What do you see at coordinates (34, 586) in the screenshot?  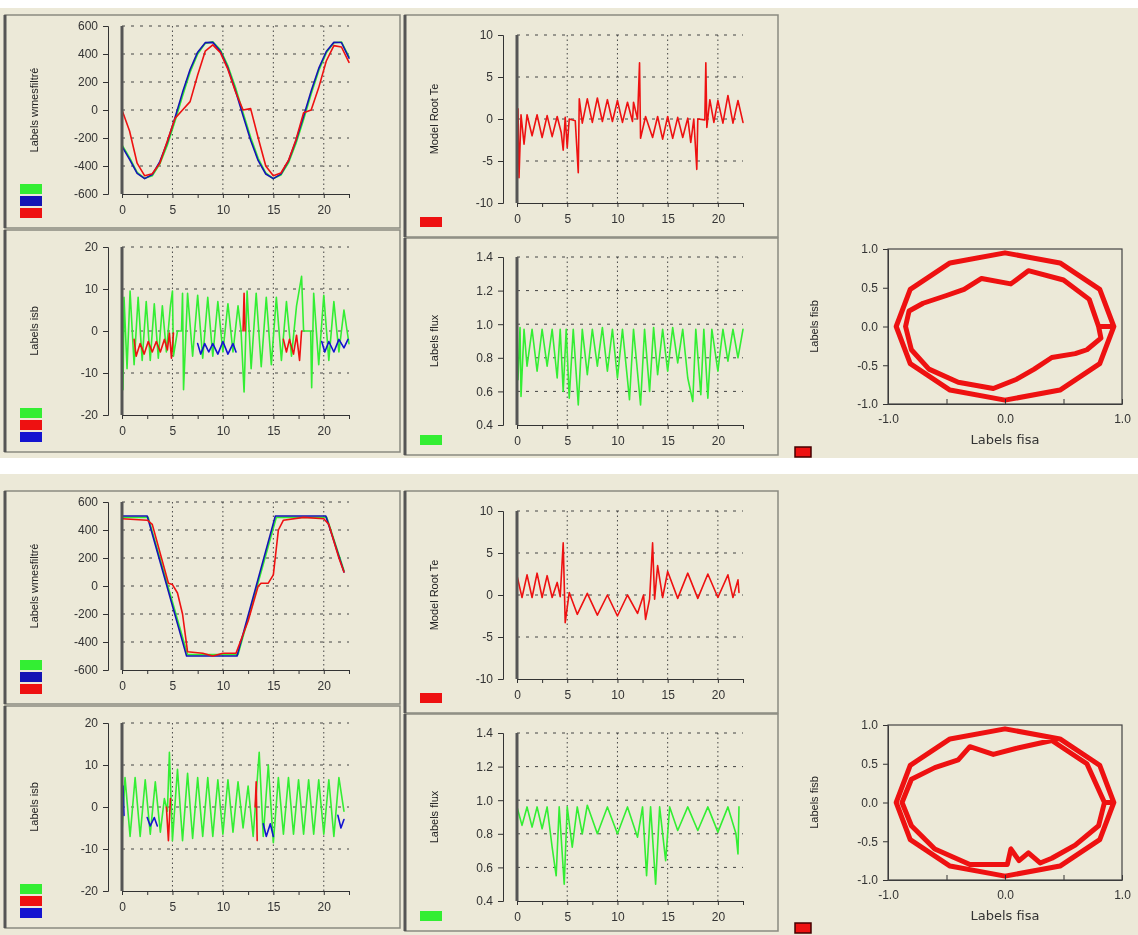 I see `y-axis-title: Labels wmesfiltré` at bounding box center [34, 586].